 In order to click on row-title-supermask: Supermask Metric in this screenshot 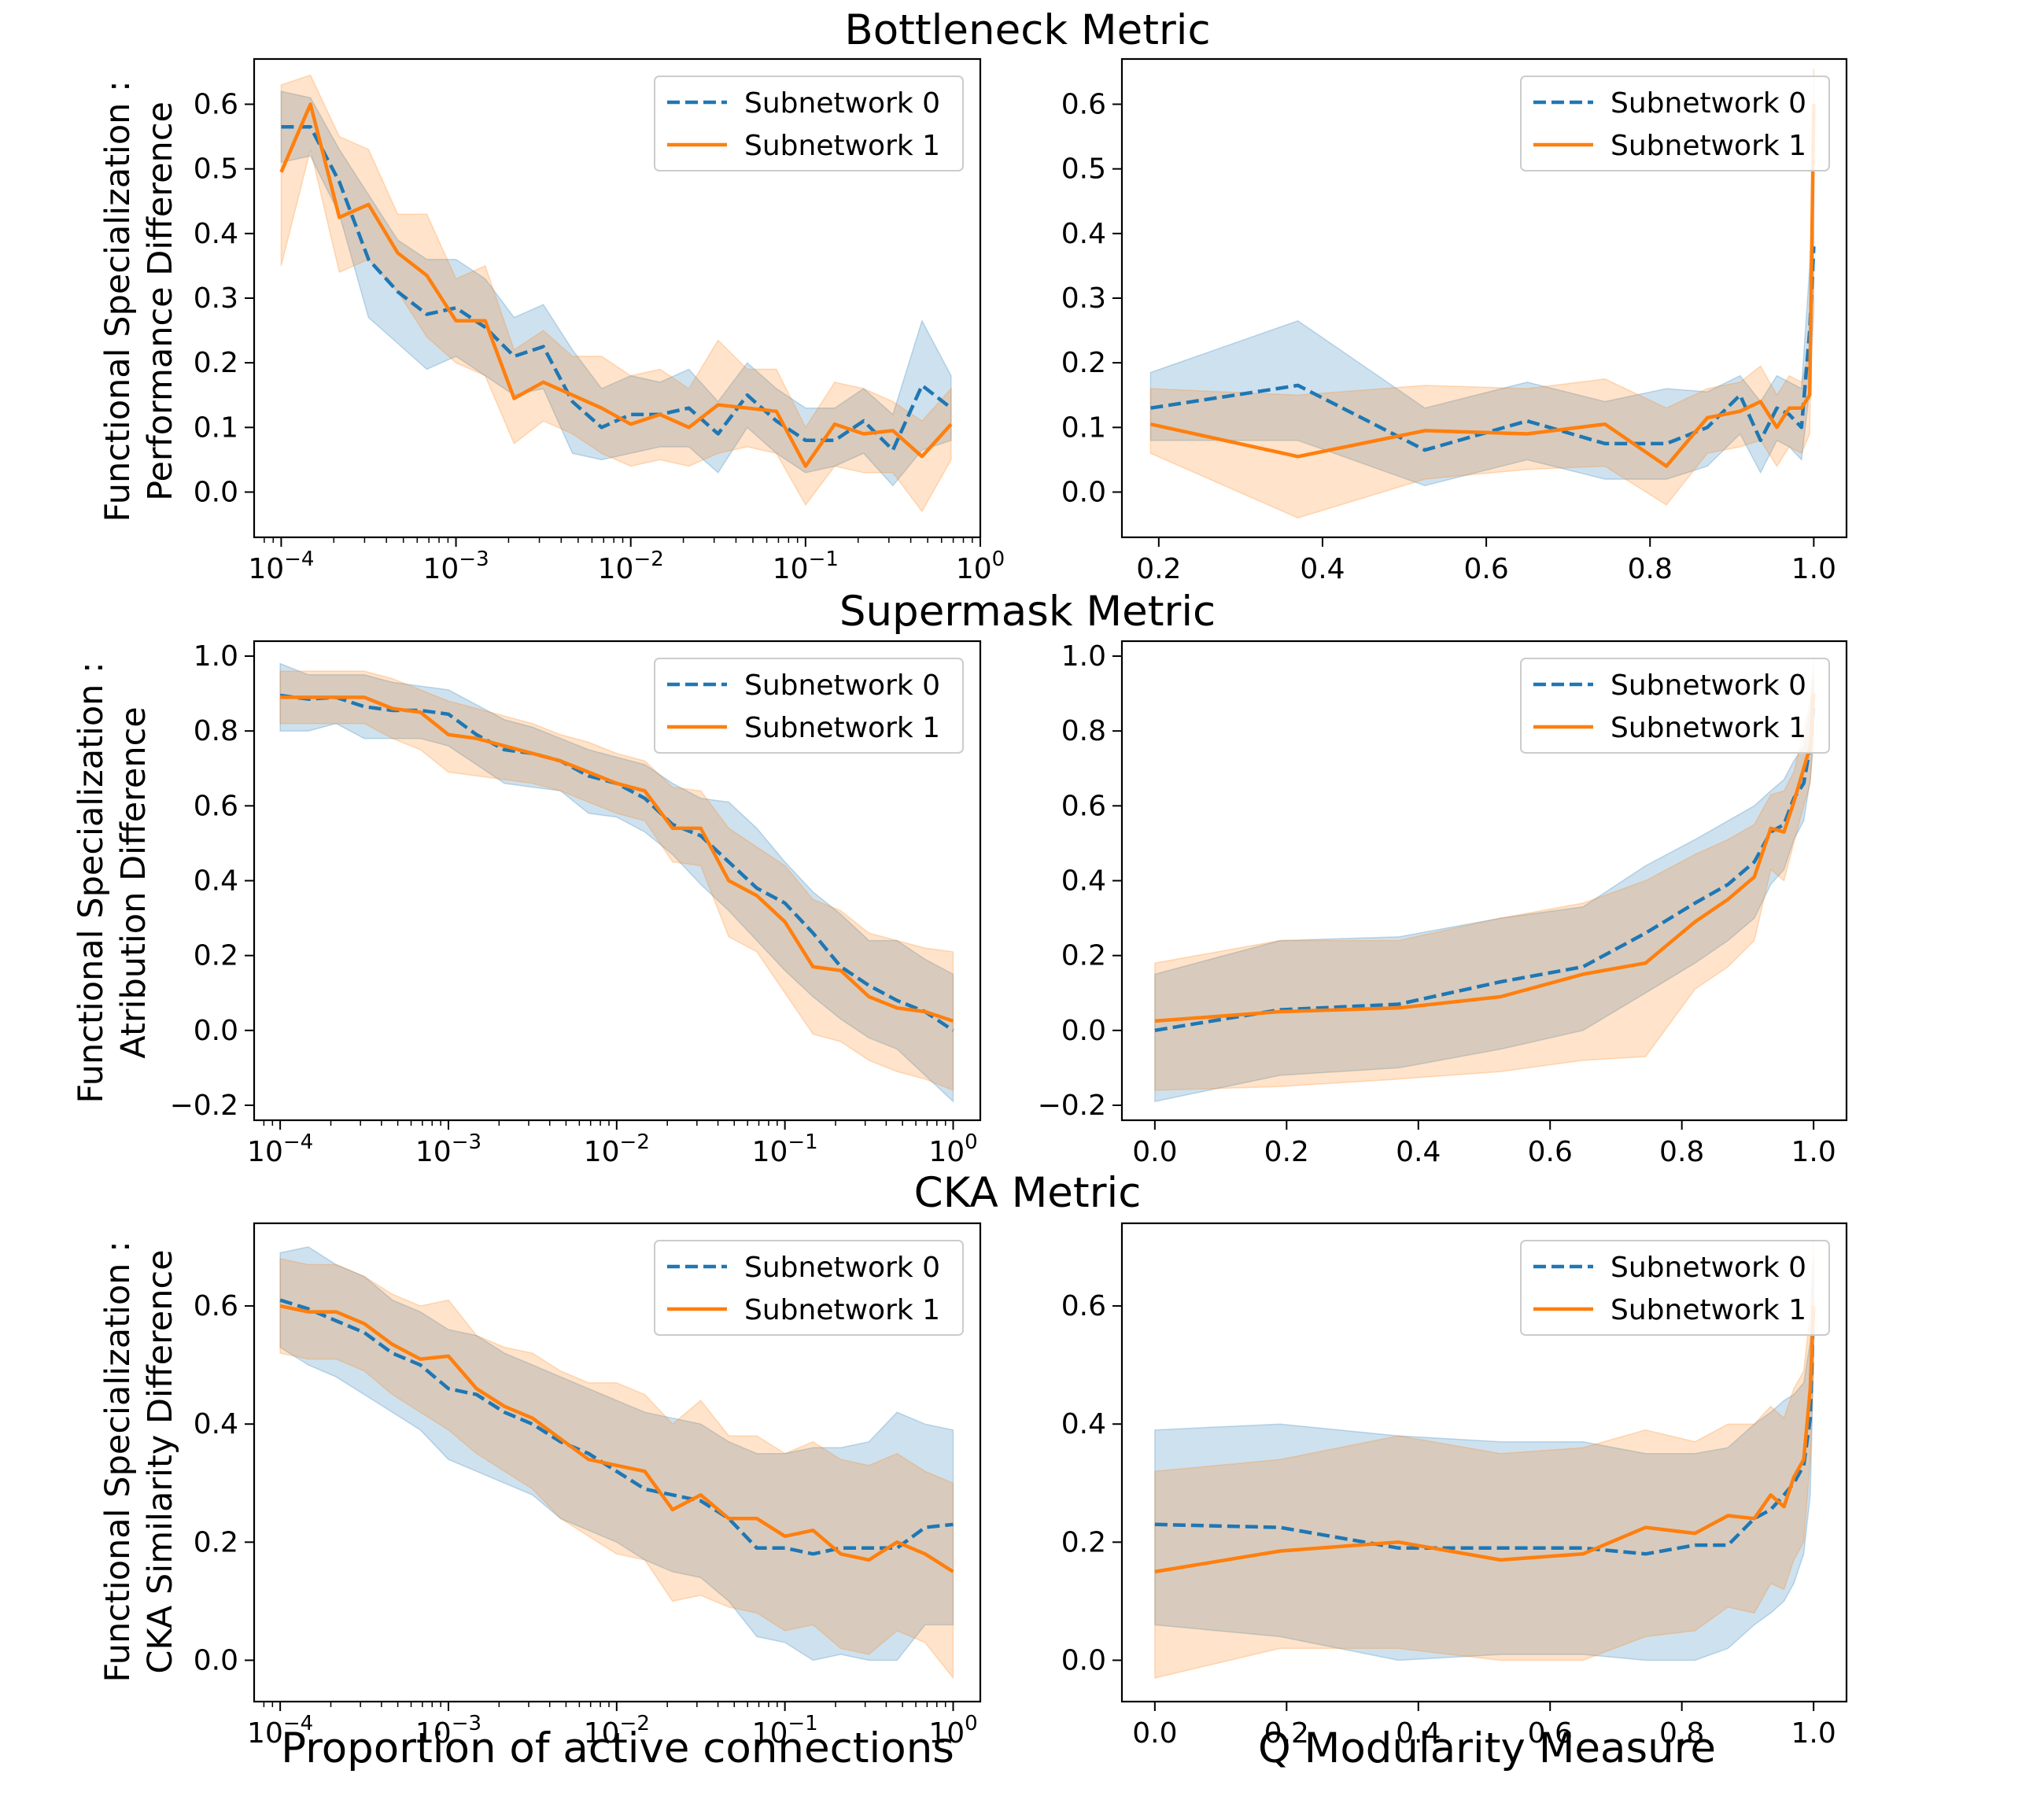, I will do `click(1028, 612)`.